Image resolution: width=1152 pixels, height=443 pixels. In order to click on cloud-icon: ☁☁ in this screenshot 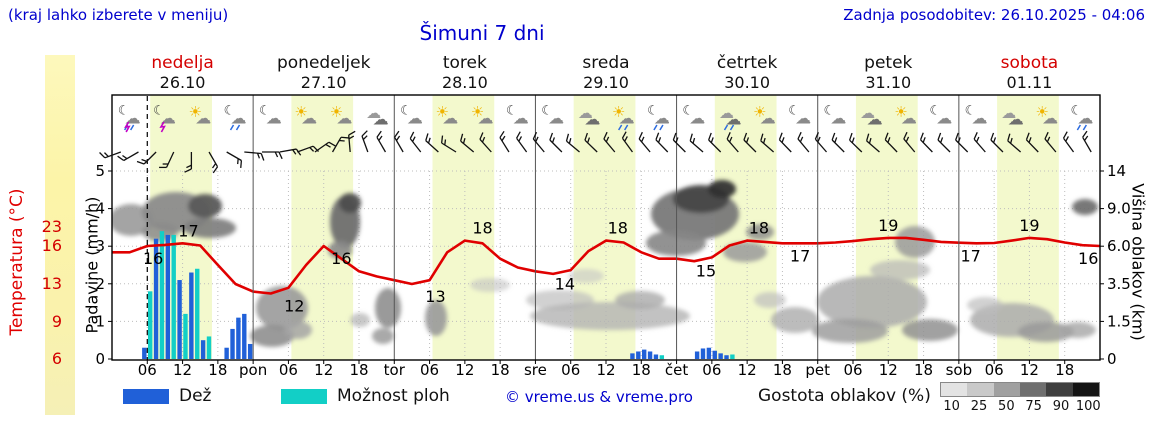, I will do `click(871, 116)`.